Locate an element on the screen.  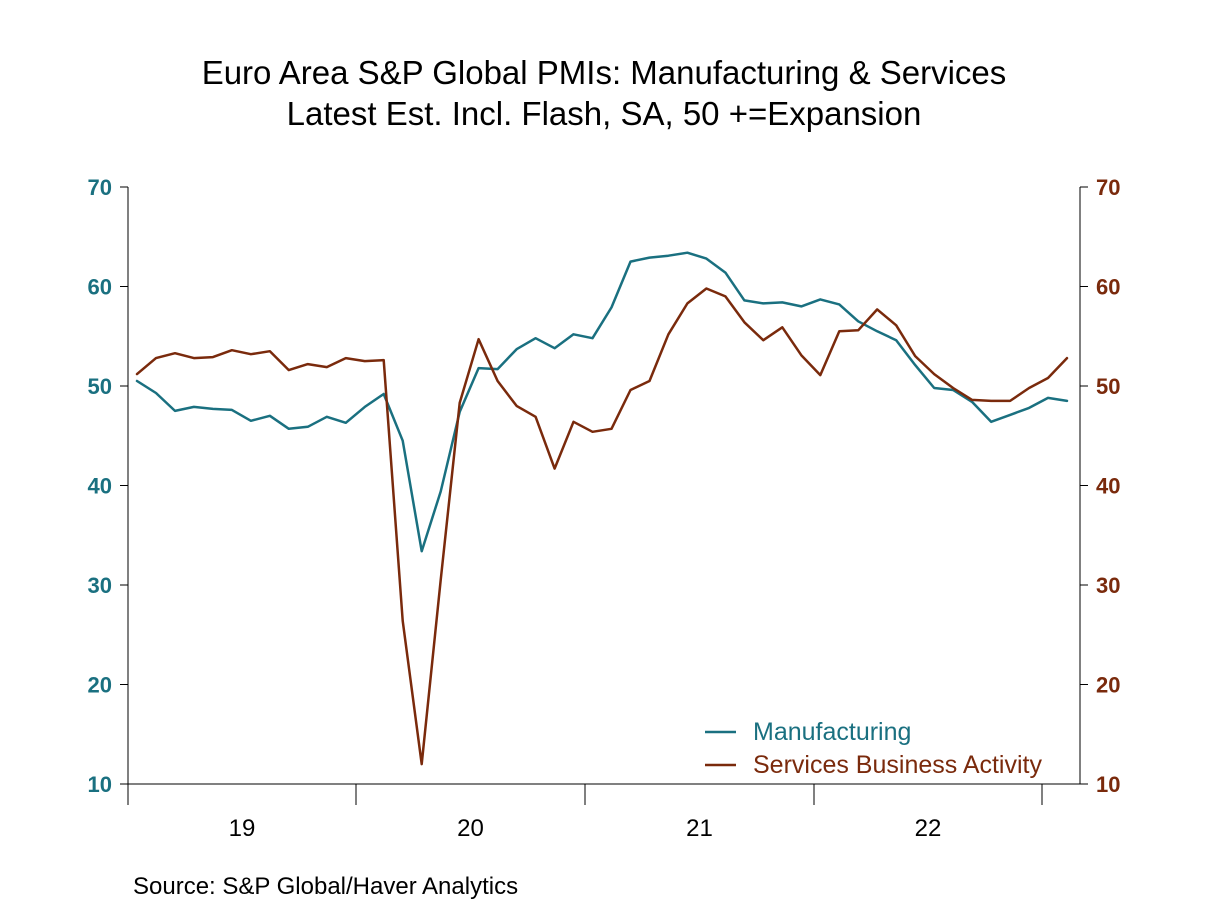
right-y-tick-label: 40 is located at coordinates (1108, 486).